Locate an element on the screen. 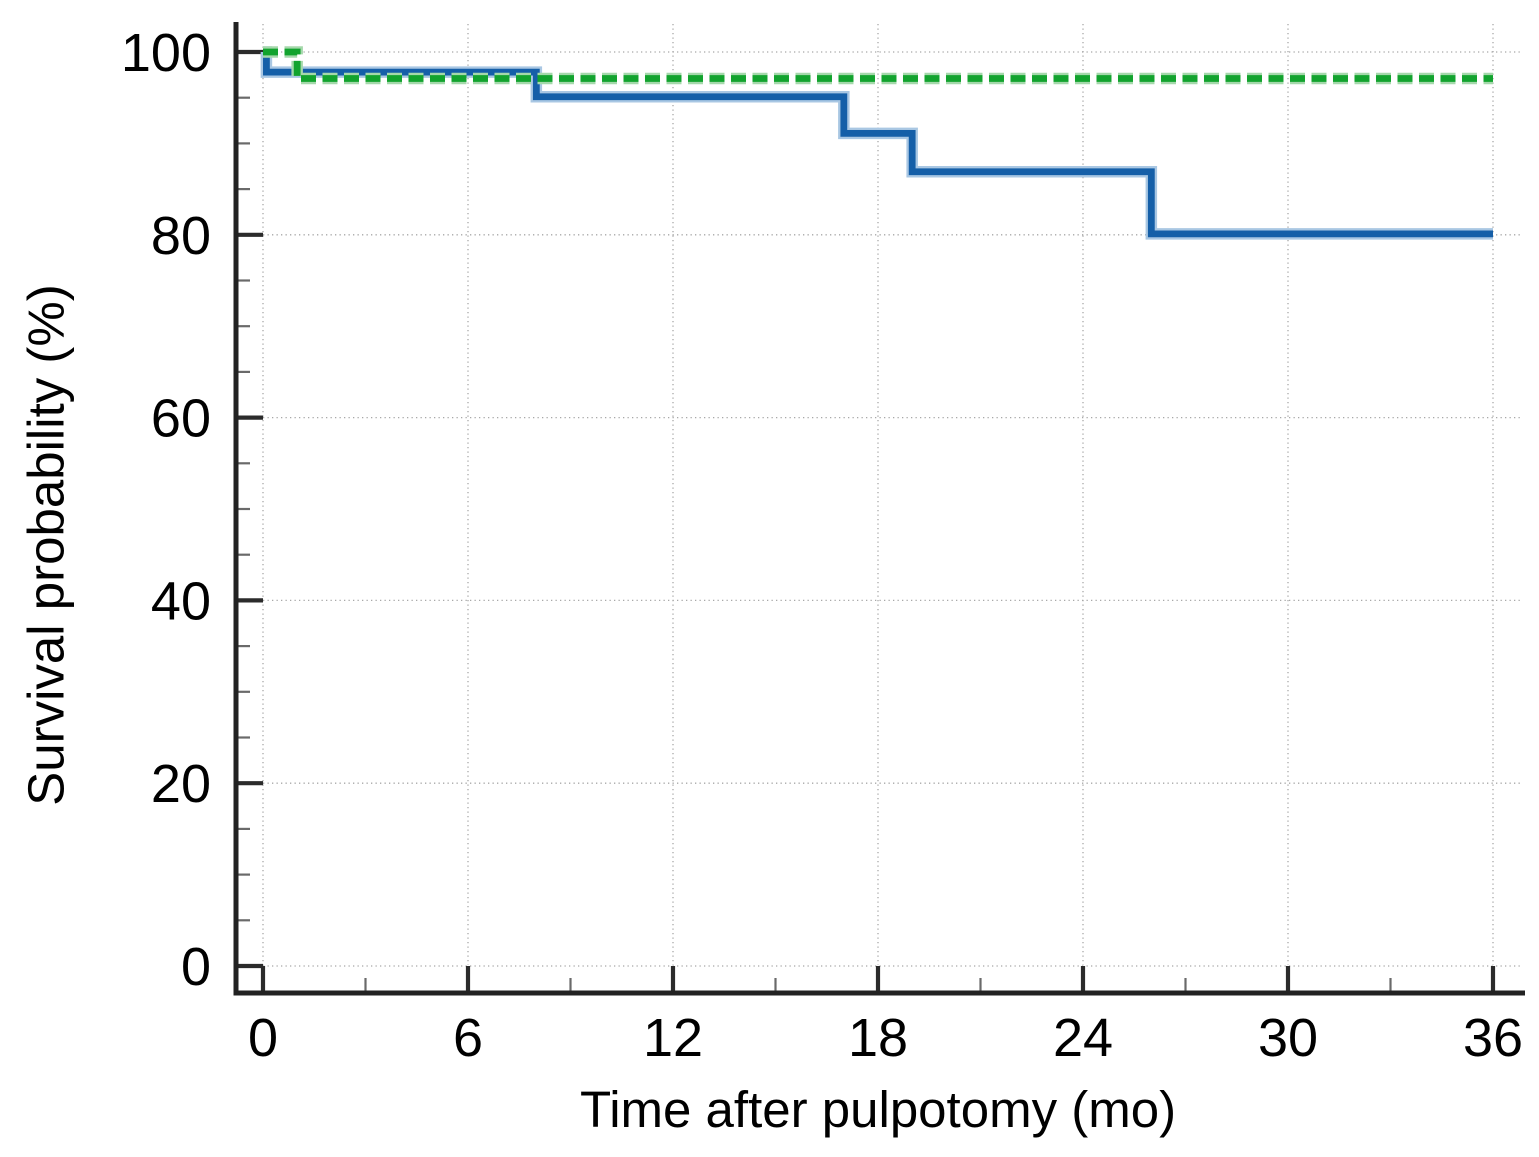  x-tick-label: 0 is located at coordinates (263, 1038).